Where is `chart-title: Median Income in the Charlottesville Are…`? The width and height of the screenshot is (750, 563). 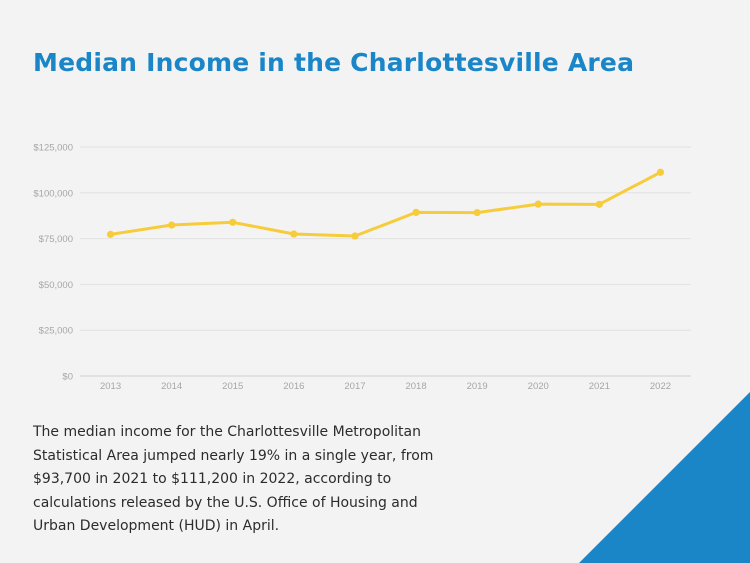
chart-title: Median Income in the Charlottesville Are… is located at coordinates (334, 62).